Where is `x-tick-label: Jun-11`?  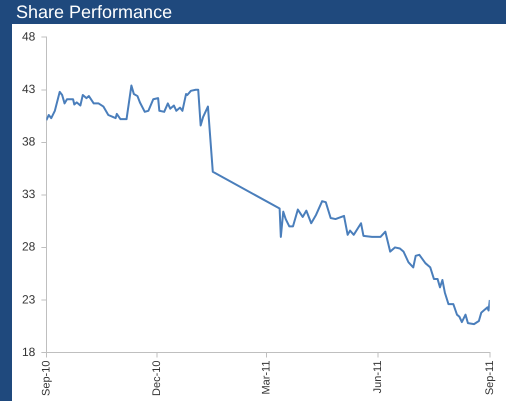 x-tick-label: Jun-11 is located at coordinates (378, 377).